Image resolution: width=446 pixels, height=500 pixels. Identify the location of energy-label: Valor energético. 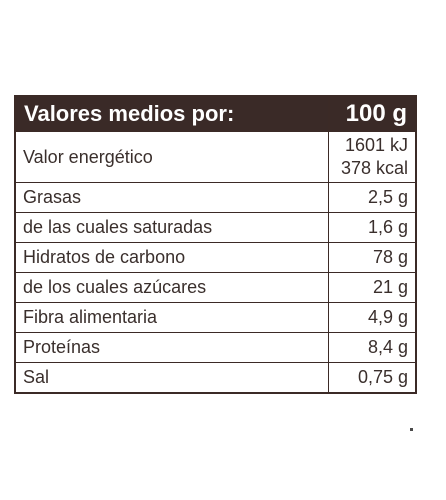
(172, 156).